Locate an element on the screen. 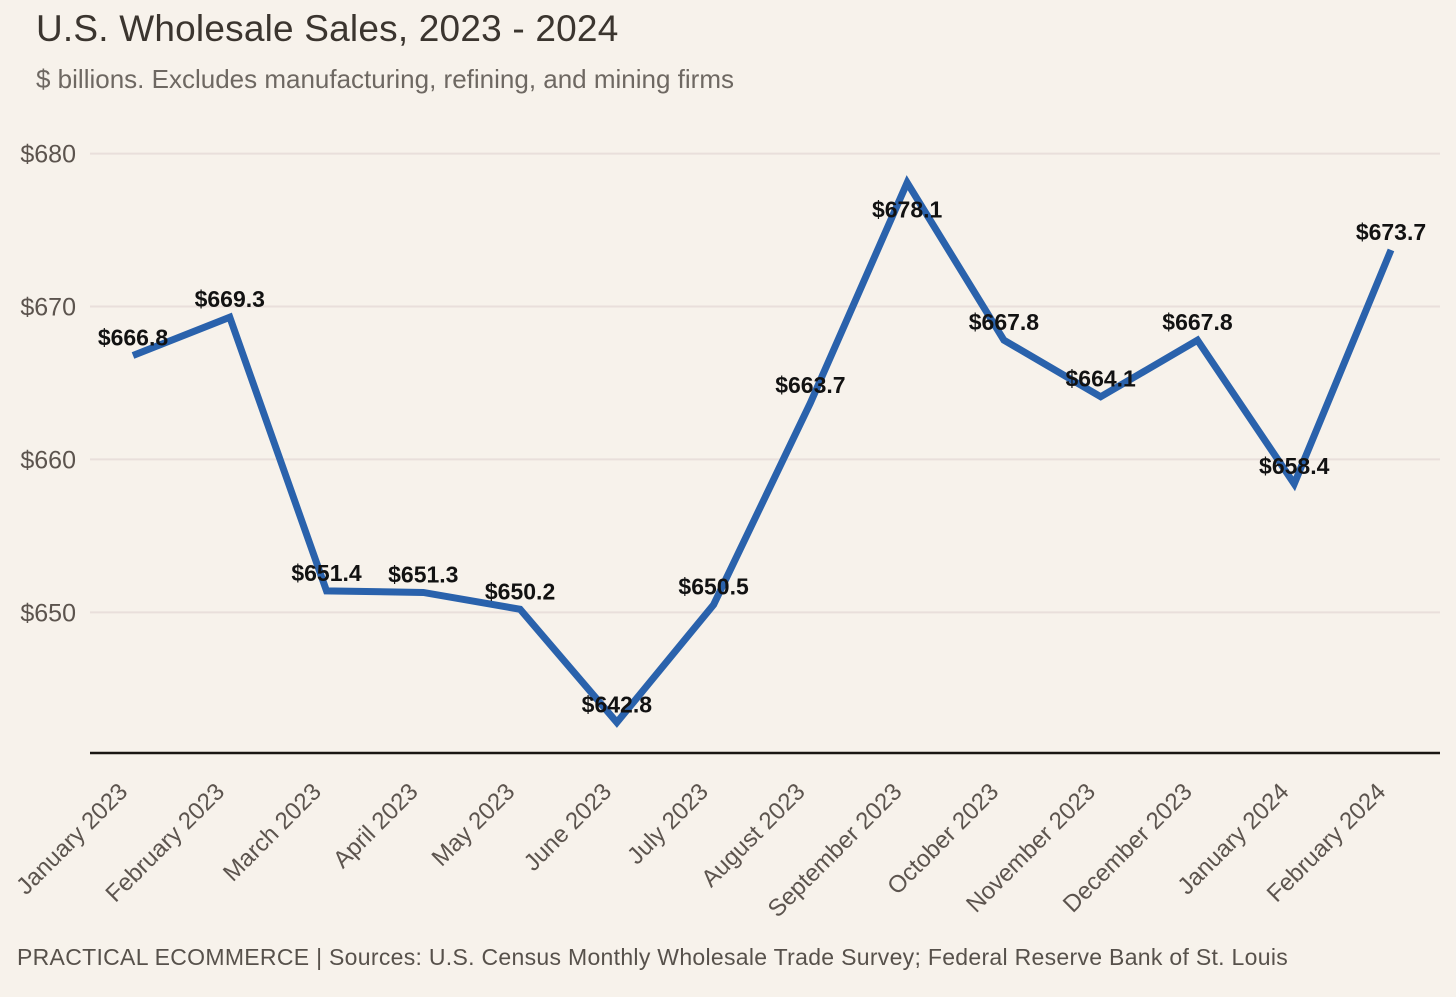  data-label: $651.3 is located at coordinates (423, 574).